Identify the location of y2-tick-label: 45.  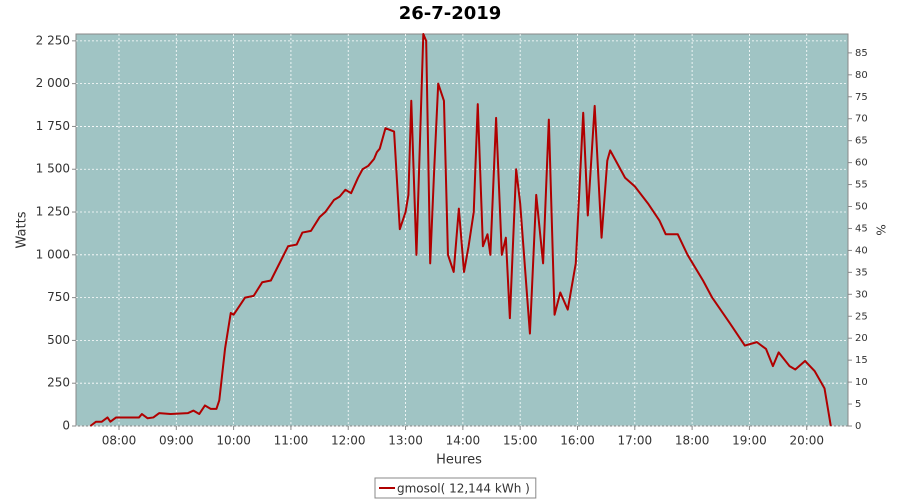
(861, 228).